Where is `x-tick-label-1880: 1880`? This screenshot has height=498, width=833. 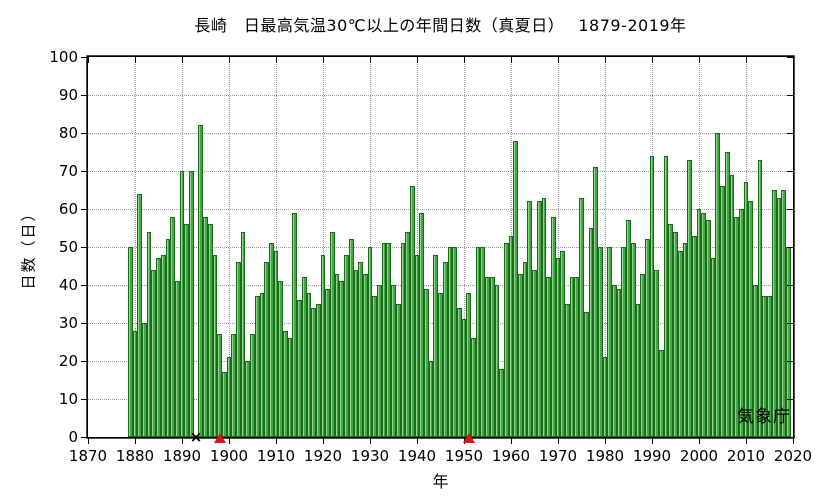
x-tick-label-1880: 1880 is located at coordinates (135, 456).